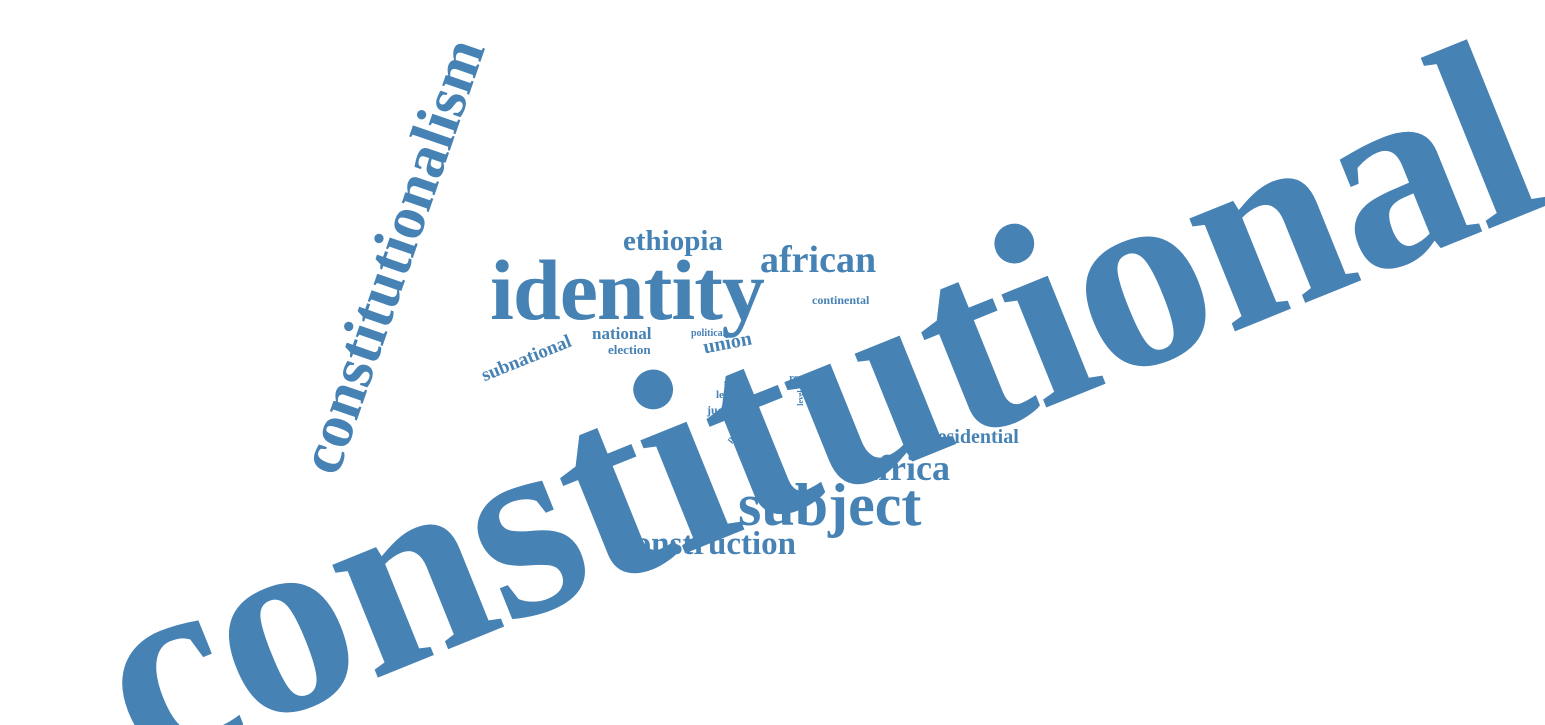  Describe the element at coordinates (708, 333) in the screenshot. I see `word-political: political` at that location.